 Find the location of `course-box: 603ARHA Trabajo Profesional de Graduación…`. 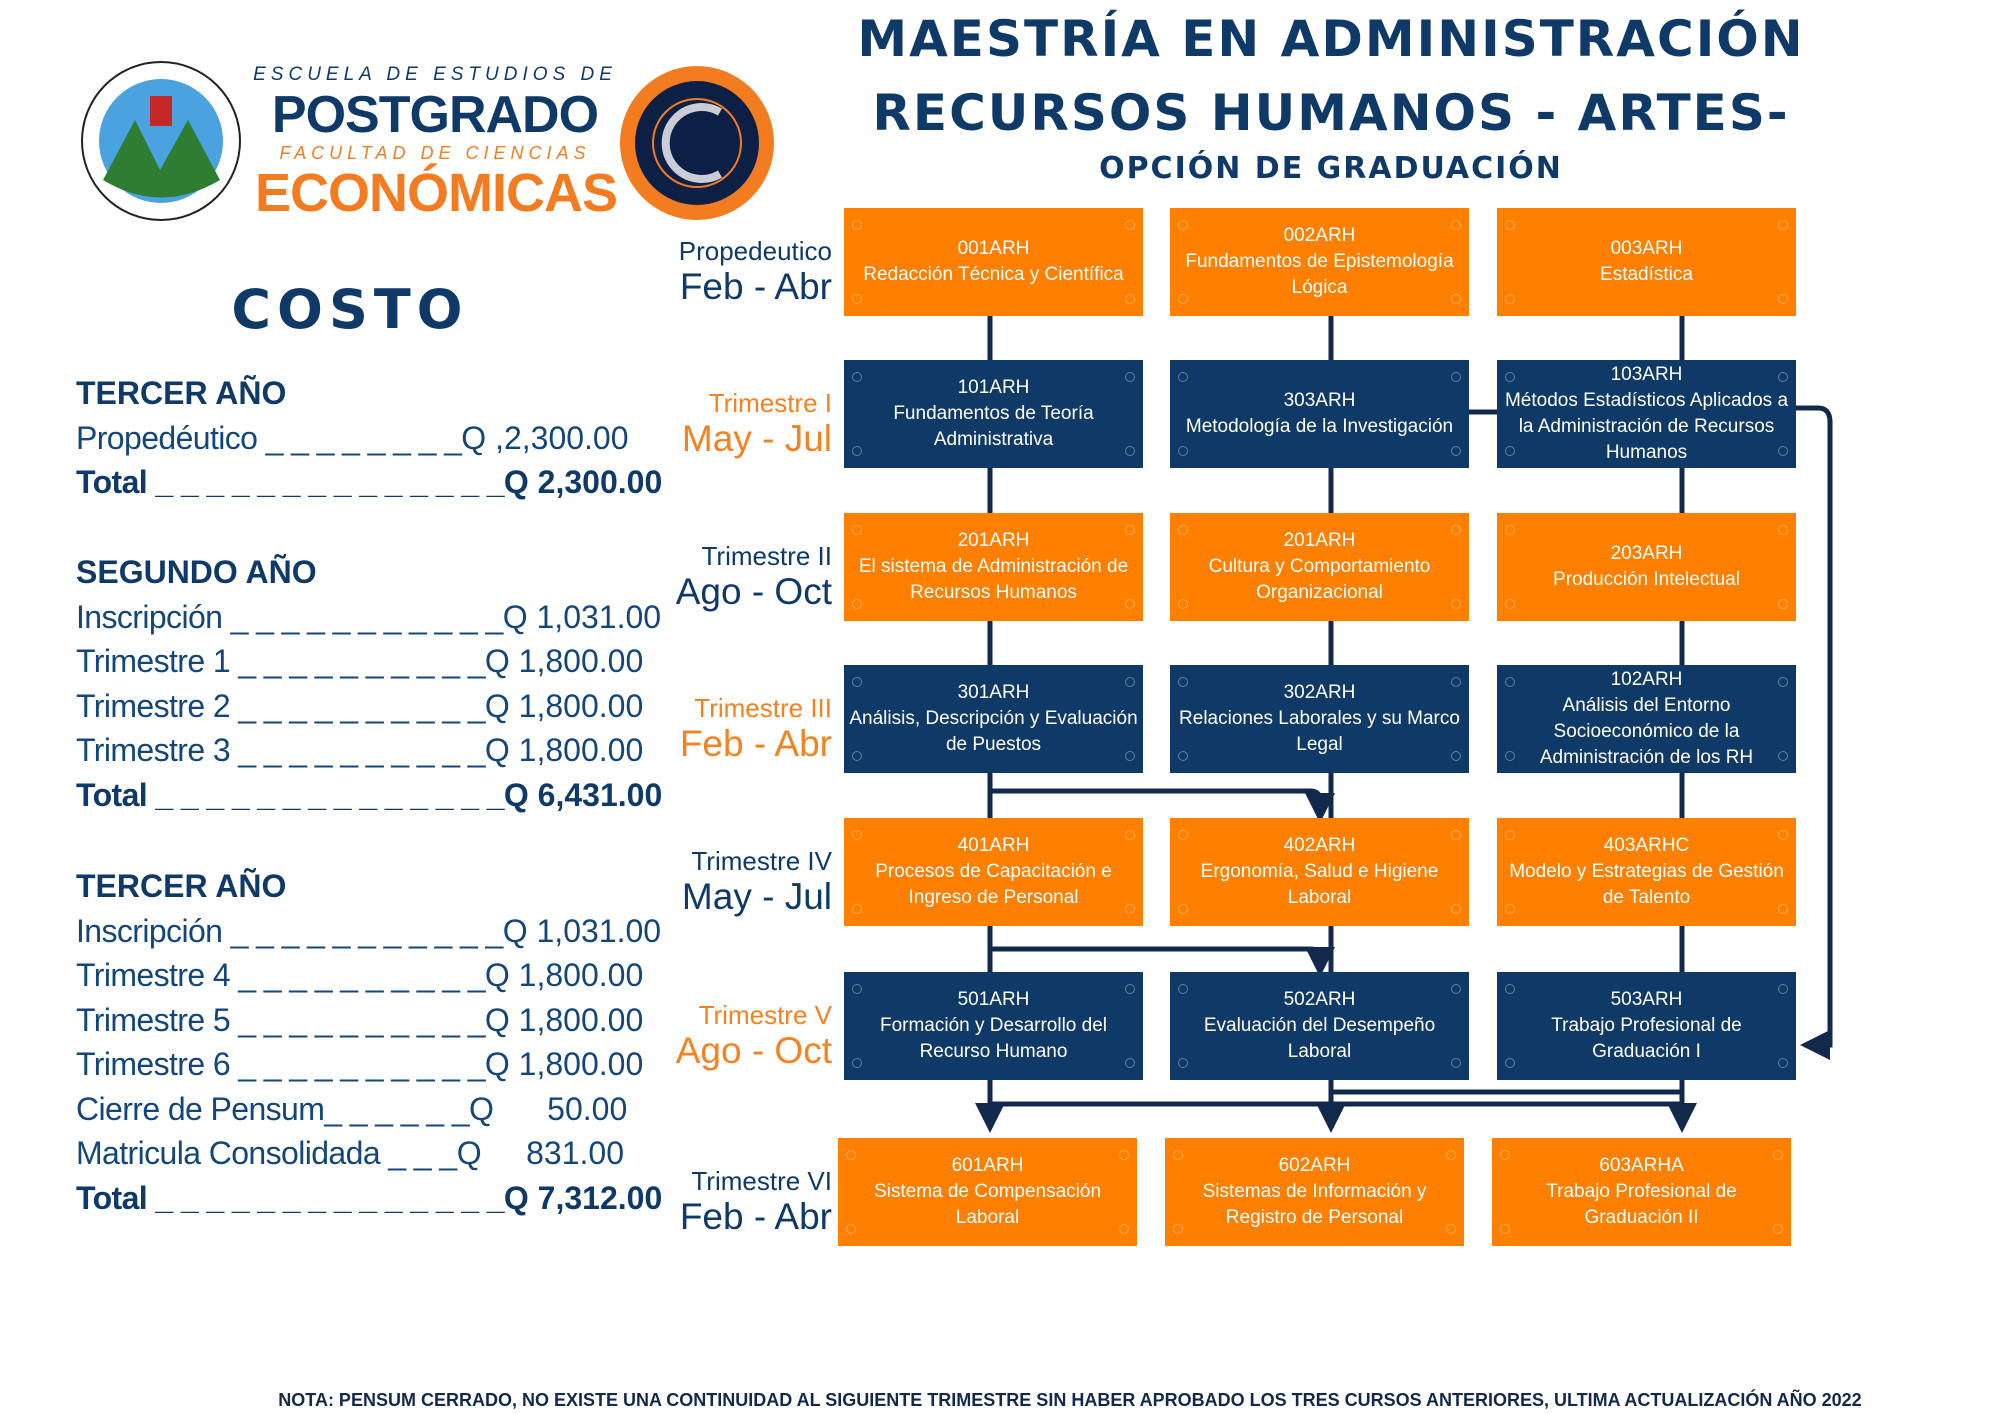

course-box: 603ARHA Trabajo Profesional de Graduación… is located at coordinates (1641, 1192).